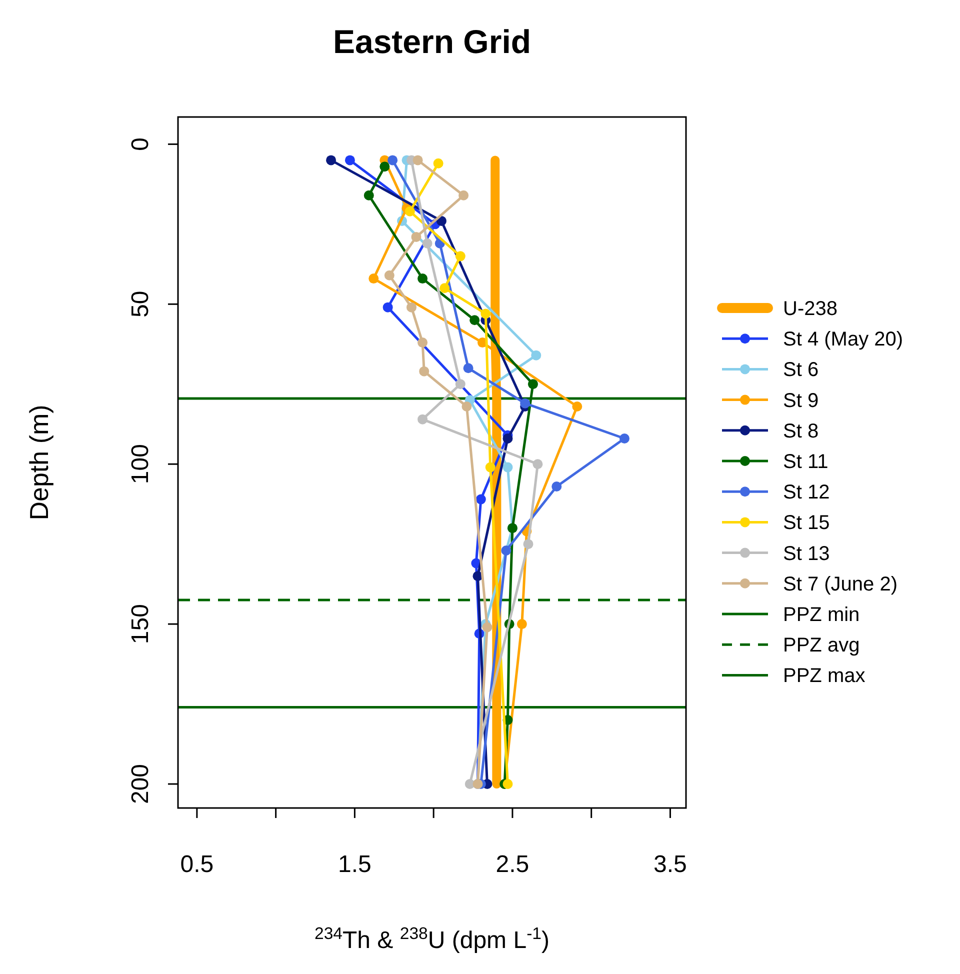  What do you see at coordinates (810, 309) in the screenshot?
I see `legend-label: U-238` at bounding box center [810, 309].